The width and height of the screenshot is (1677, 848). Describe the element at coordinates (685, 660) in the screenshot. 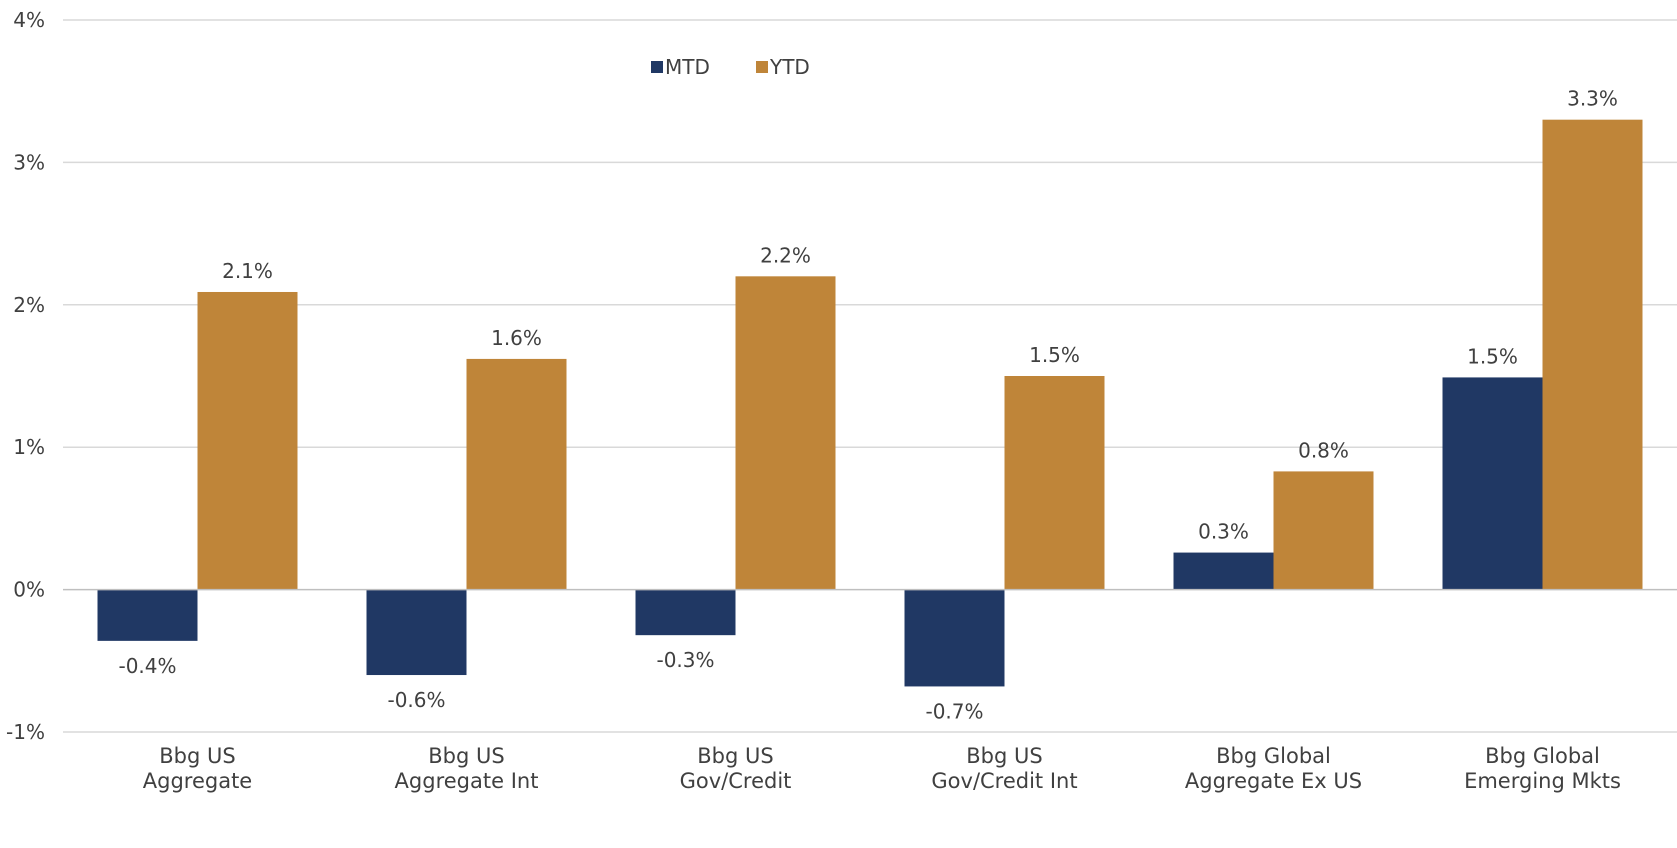

I see `data-label-mtd: -0.3%` at that location.